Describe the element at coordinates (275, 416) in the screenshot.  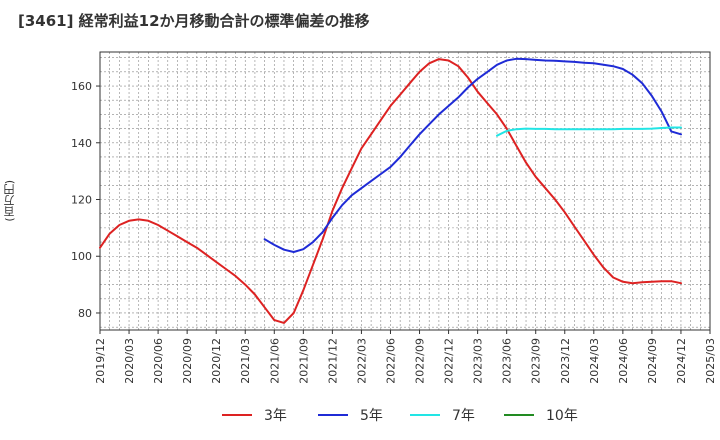
I see `legend-label: 3年` at that location.